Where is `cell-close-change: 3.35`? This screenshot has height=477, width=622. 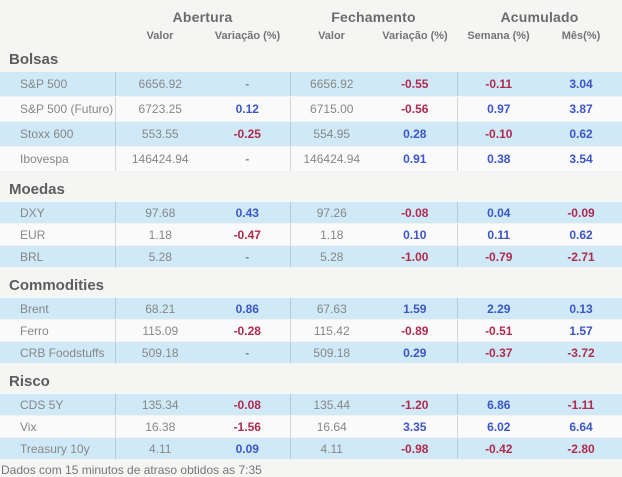 cell-close-change: 3.35 is located at coordinates (415, 426).